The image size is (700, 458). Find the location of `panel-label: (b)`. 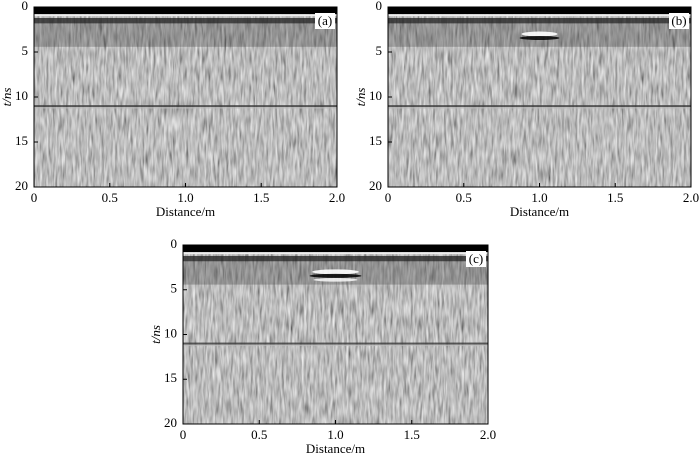

panel-label: (b) is located at coordinates (678, 20).